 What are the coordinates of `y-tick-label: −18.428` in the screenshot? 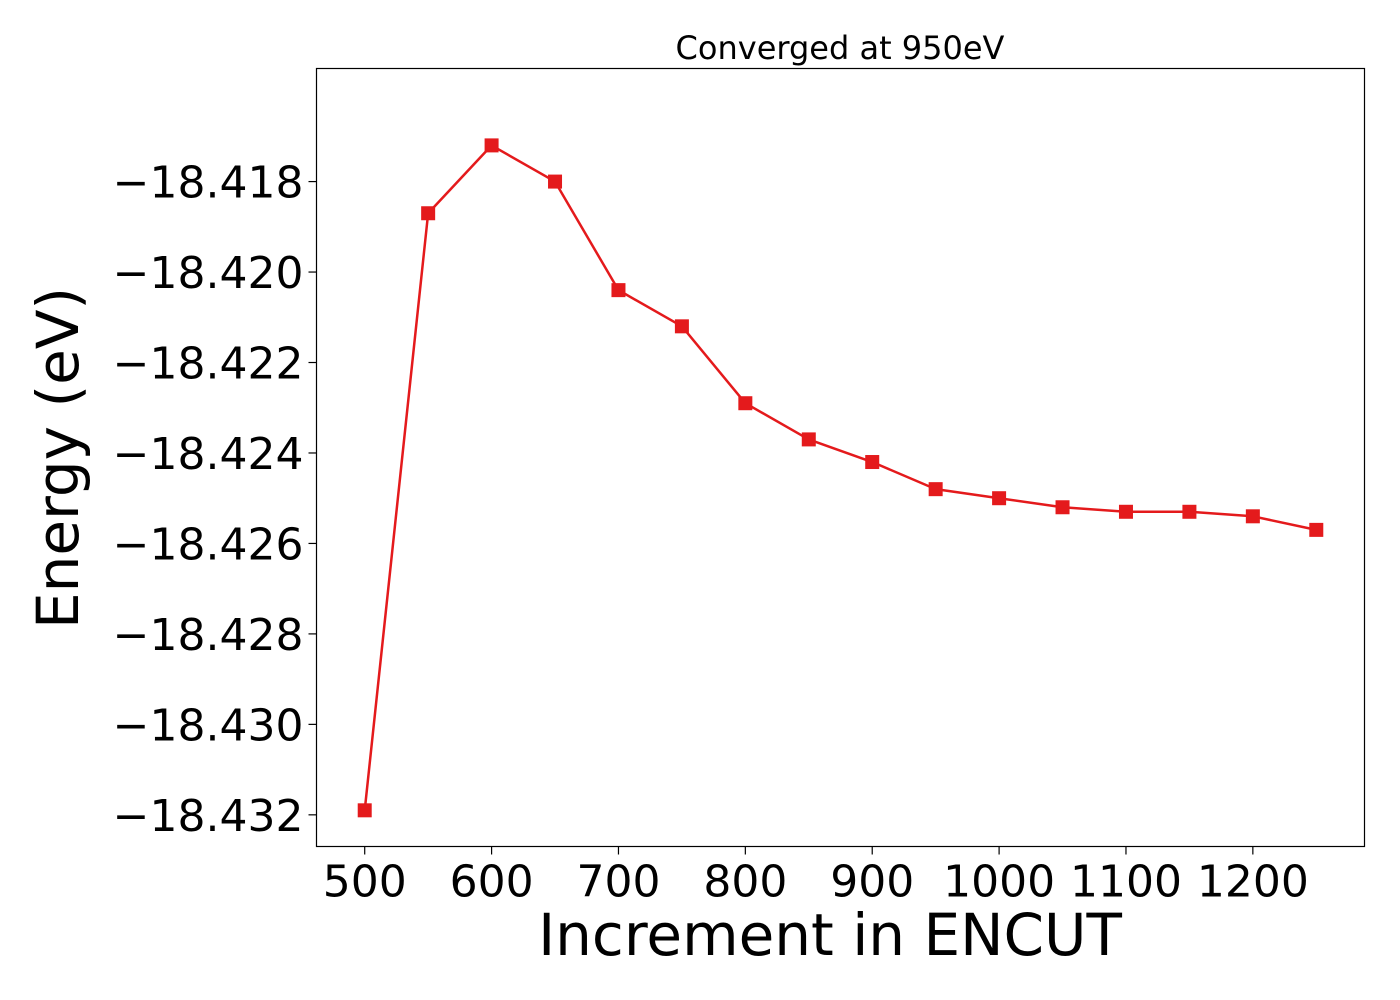 It's located at (208, 635).